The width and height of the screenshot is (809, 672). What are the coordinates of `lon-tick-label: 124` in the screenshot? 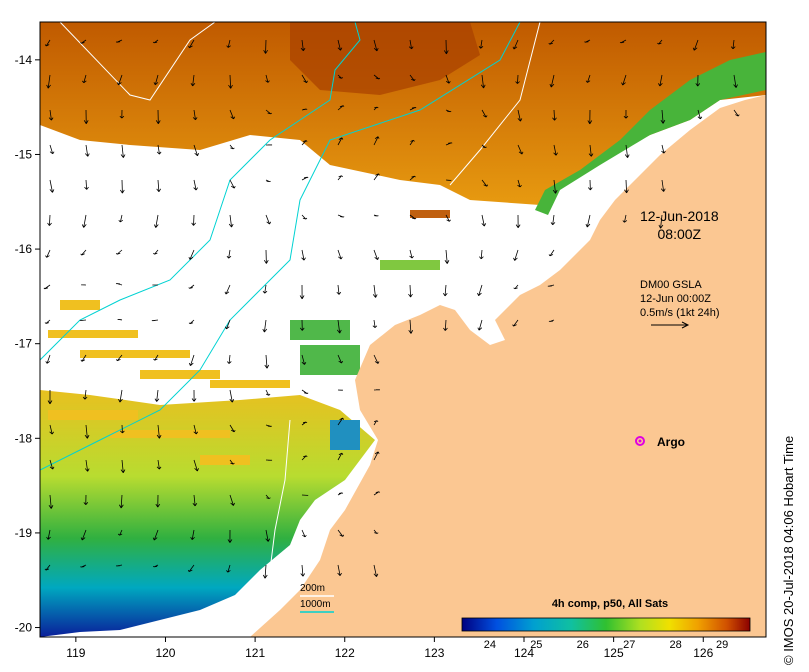 It's located at (524, 653).